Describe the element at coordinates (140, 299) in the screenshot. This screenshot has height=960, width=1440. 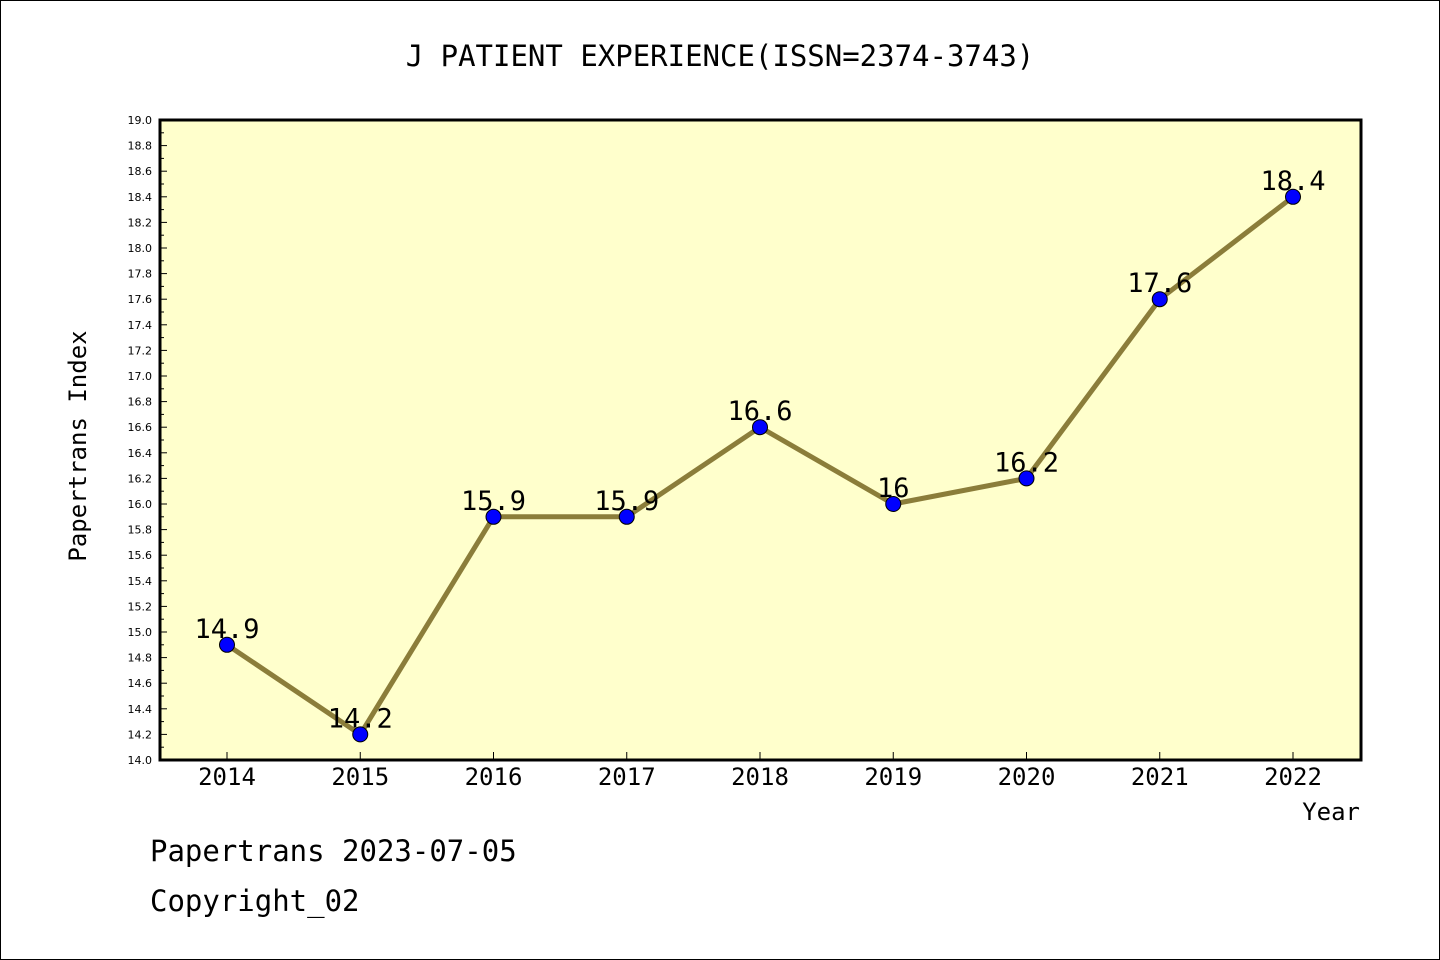
I see `y-tick-label: 17.6` at that location.